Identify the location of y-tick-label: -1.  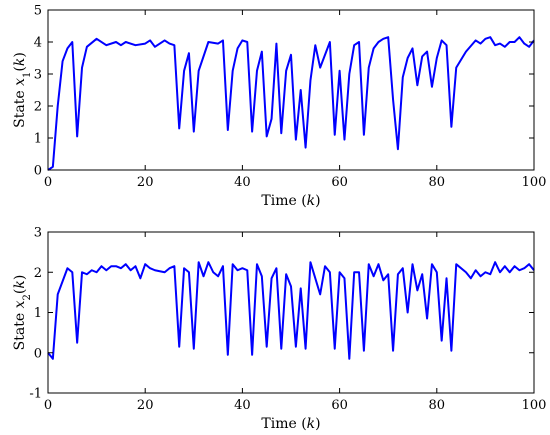
(35, 394).